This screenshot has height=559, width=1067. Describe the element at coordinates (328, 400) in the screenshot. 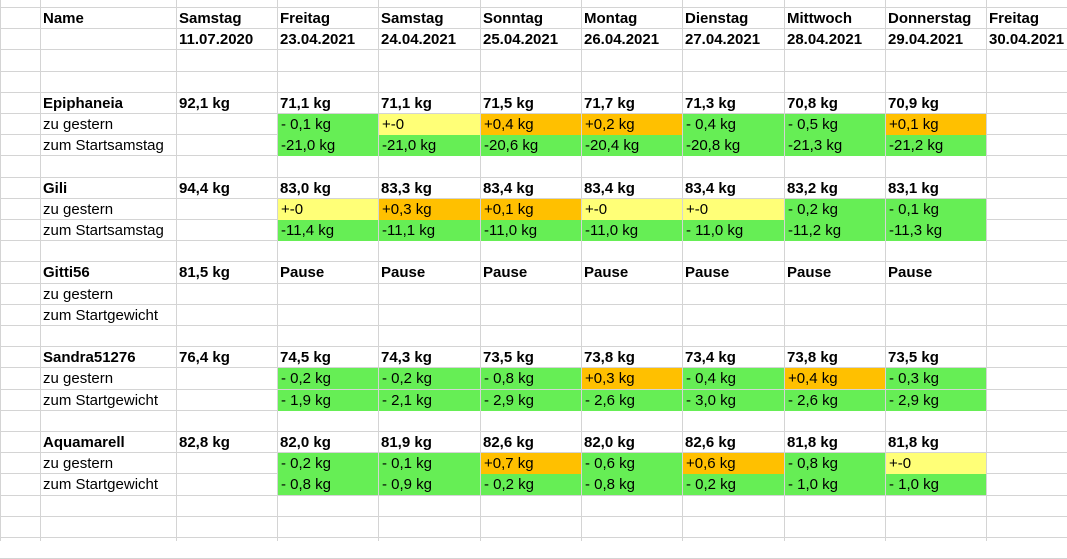

I see `total-change-cell: - 1,9 kg` at that location.